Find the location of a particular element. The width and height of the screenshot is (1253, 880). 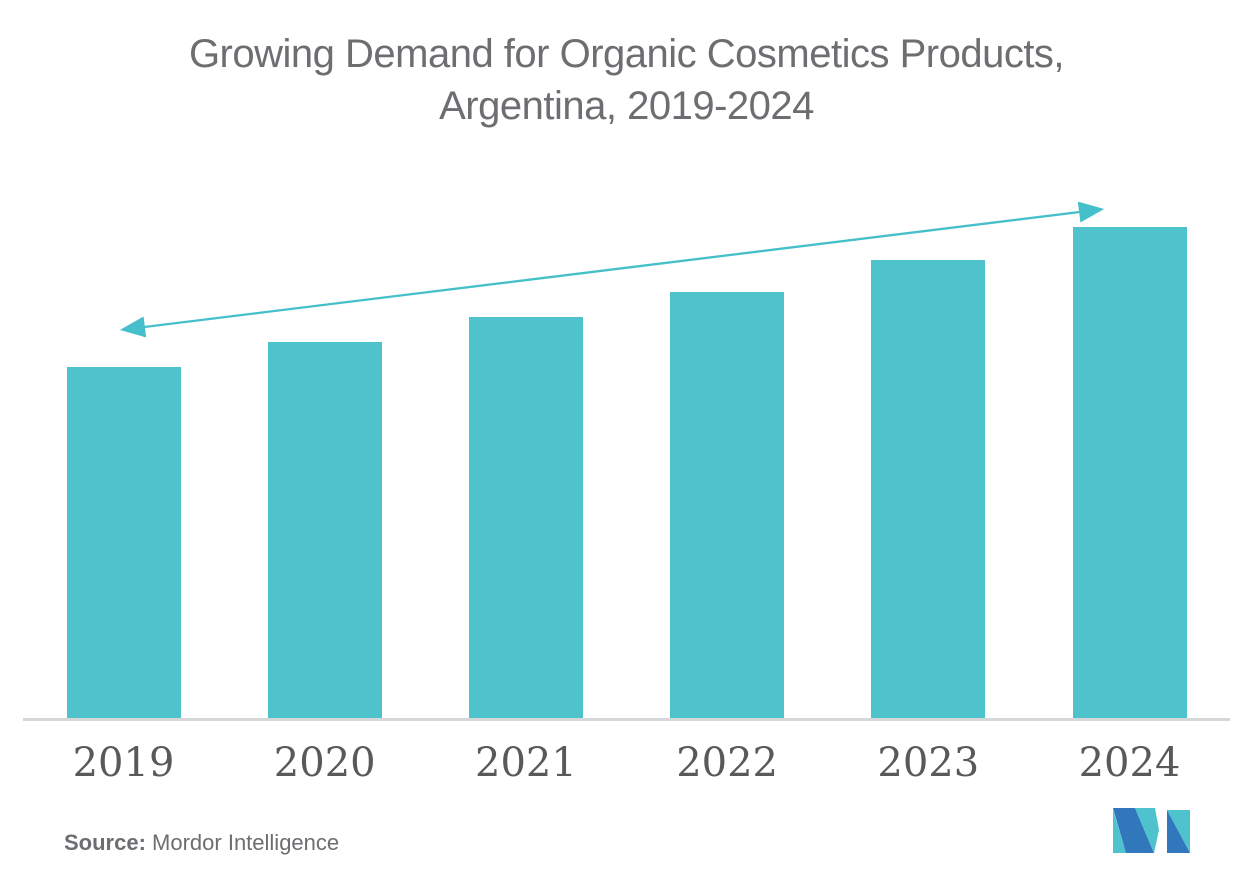

logo-left-teal-accent is located at coordinates (1119, 831).